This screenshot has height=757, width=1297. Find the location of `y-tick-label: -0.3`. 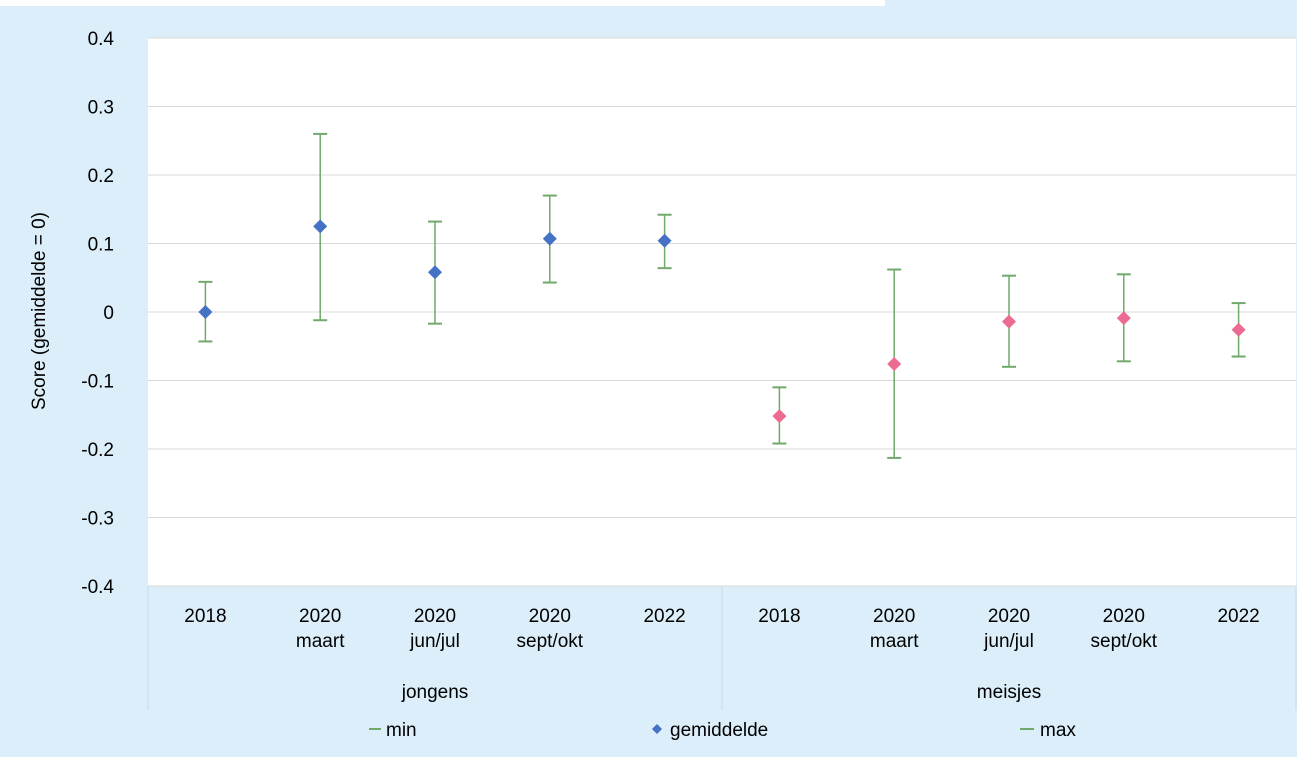

y-tick-label: -0.3 is located at coordinates (97, 519).